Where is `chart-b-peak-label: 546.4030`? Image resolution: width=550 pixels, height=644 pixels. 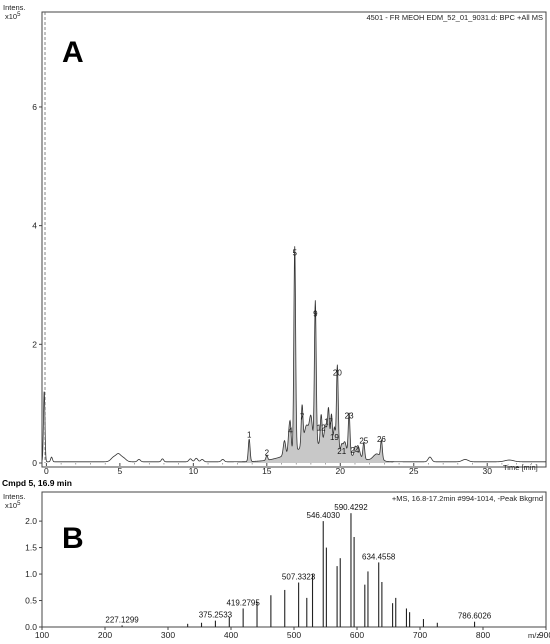 chart-b-peak-label: 546.4030 is located at coordinates (324, 515).